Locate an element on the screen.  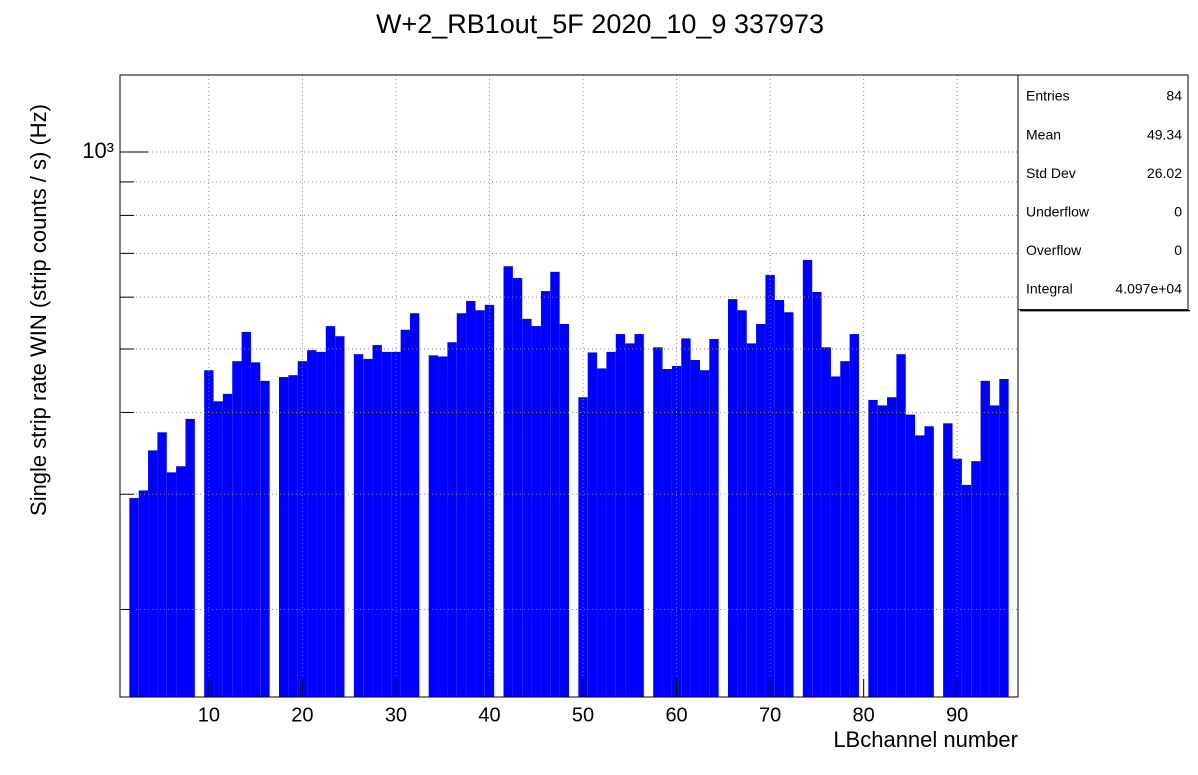
x-tick-label: 20 is located at coordinates (302, 715).